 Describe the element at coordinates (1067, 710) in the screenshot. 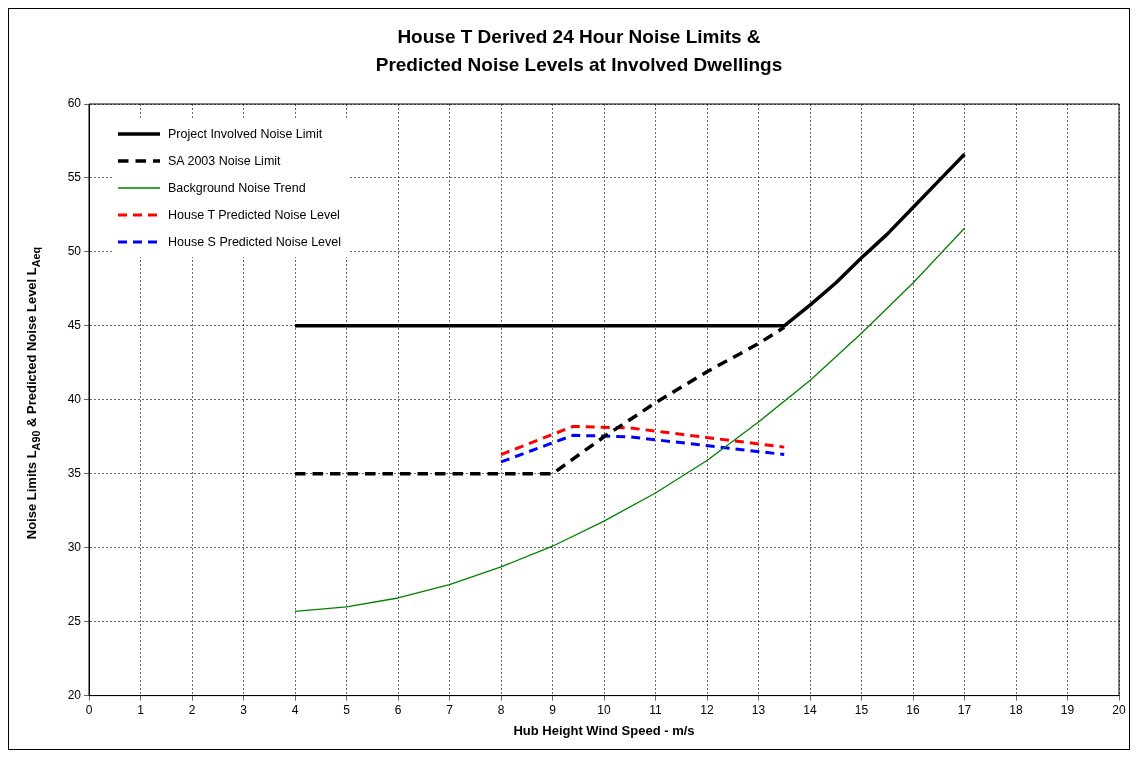

I see `x-tick-label: 19` at that location.